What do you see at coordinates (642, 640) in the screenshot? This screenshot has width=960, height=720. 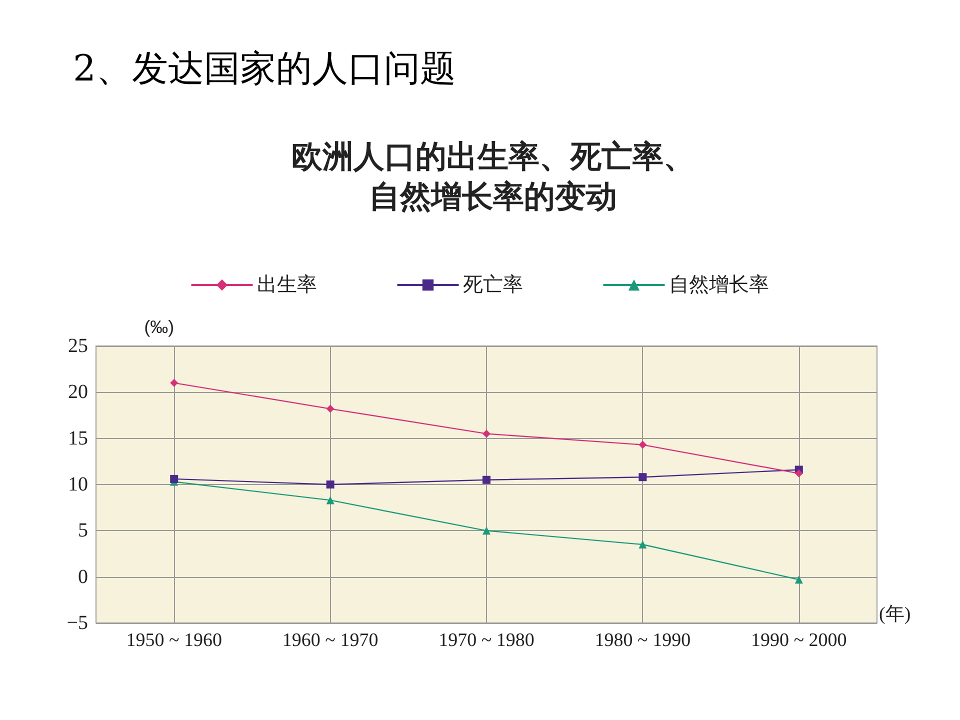 I see `x-tick-label: 1980 ~ 1990` at bounding box center [642, 640].